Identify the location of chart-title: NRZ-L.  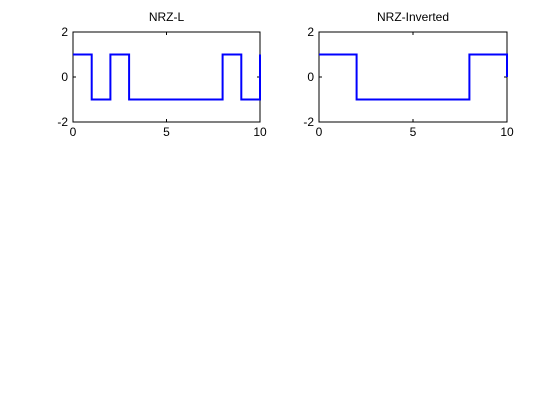
(167, 17).